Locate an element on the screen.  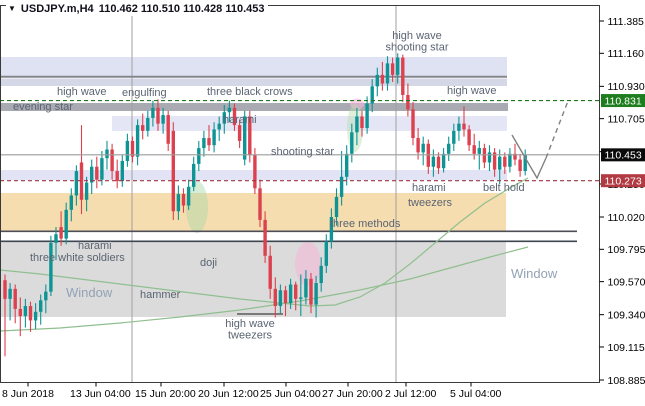
pattern-annotation: three white soldiers is located at coordinates (77, 258).